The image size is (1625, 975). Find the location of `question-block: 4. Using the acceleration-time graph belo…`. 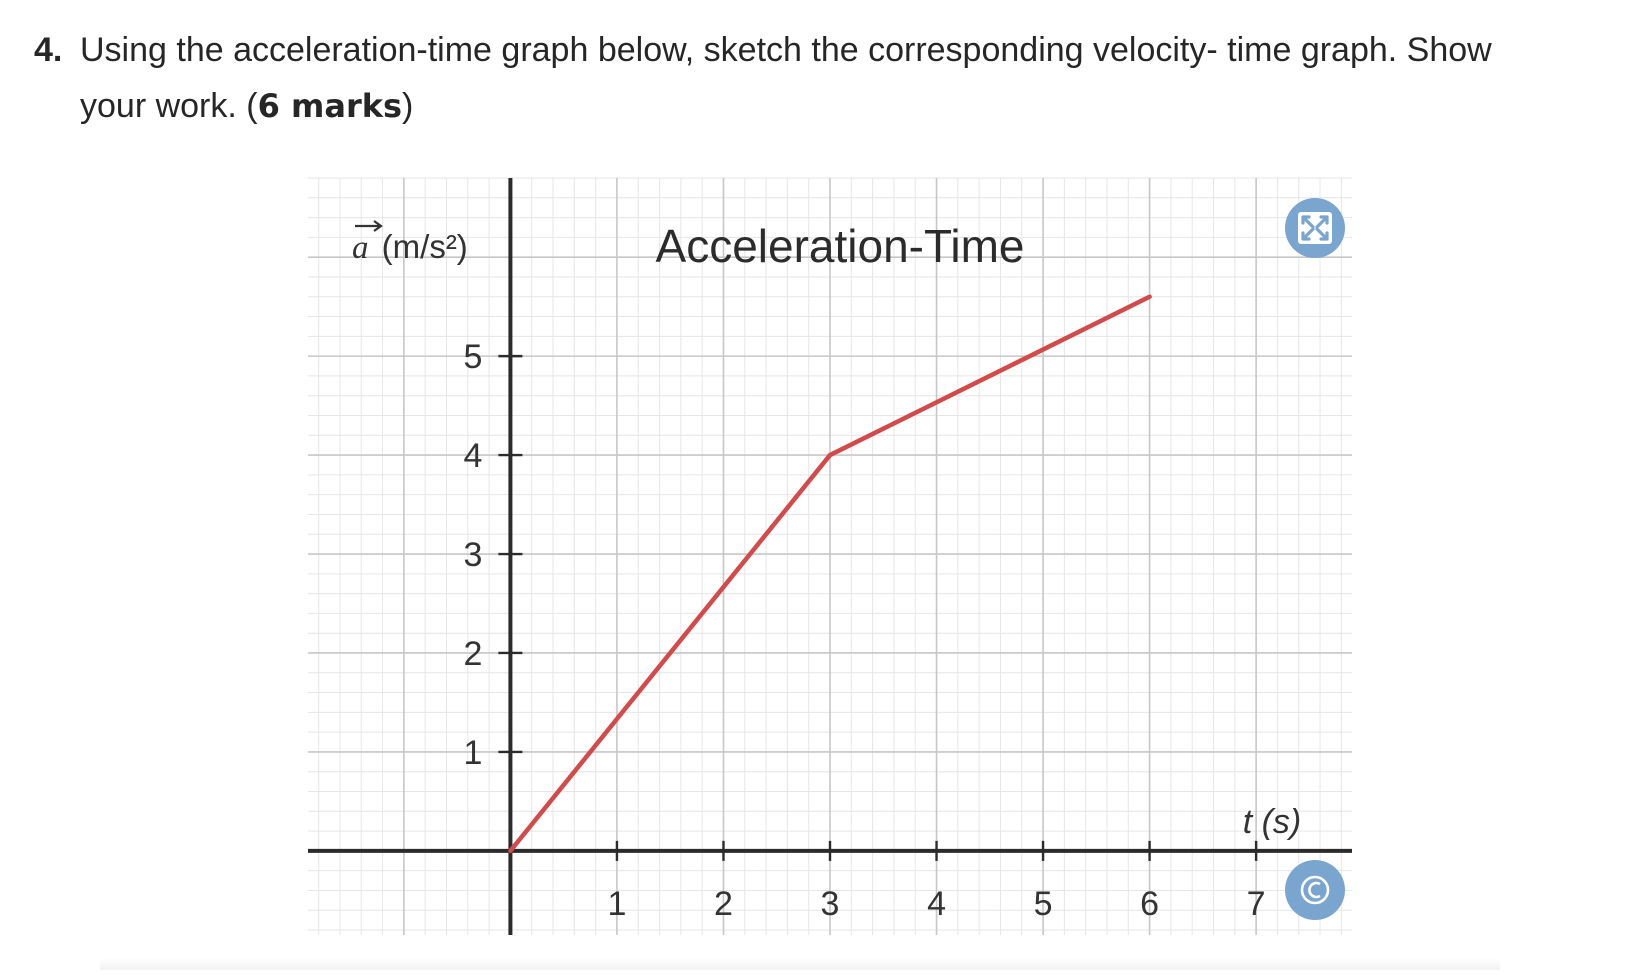

question-block: 4. Using the acceleration-time graph belo… is located at coordinates (819, 78).